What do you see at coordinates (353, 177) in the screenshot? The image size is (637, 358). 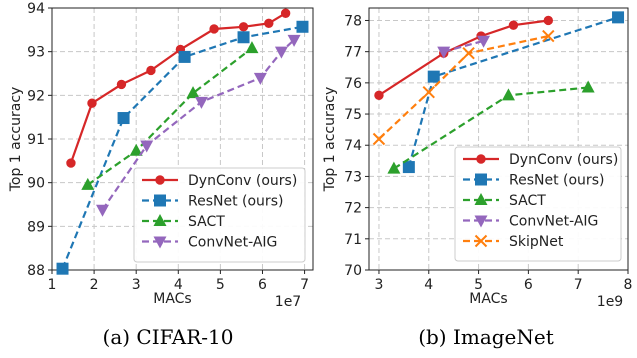 I see `y-tick-label: 73` at bounding box center [353, 177].